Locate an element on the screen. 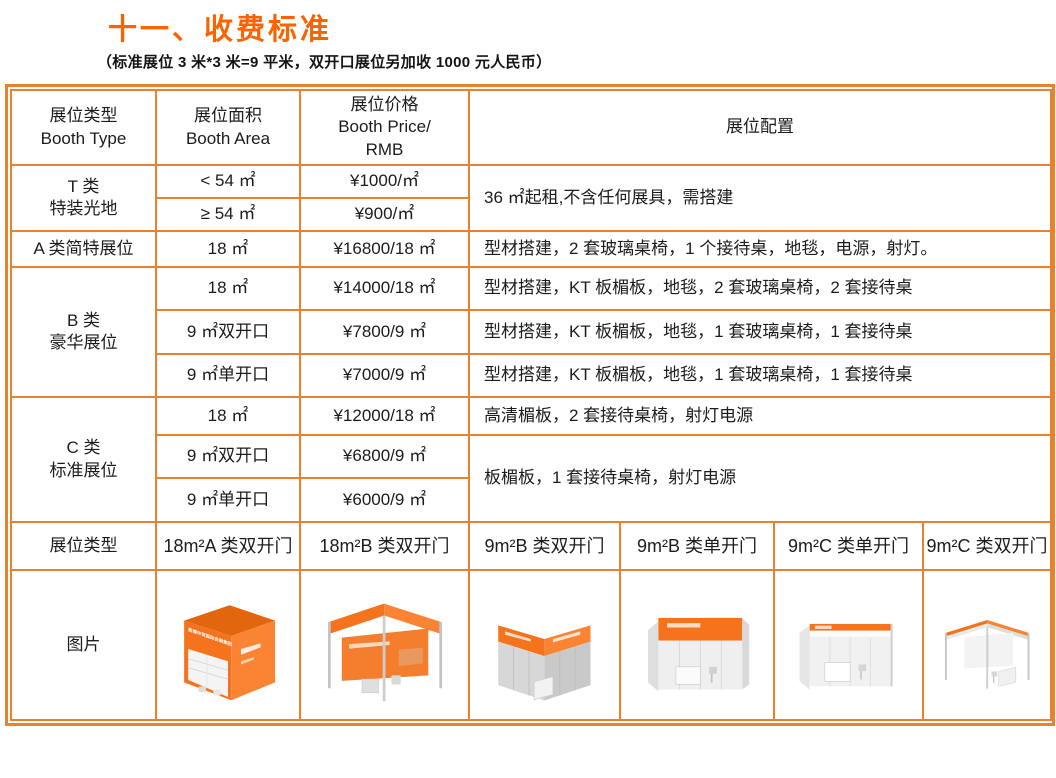  page-subtitle: （标准展位 3 米*3 米=9 平米，双开口展位另加收 1000 元人民币） is located at coordinates (324, 62).